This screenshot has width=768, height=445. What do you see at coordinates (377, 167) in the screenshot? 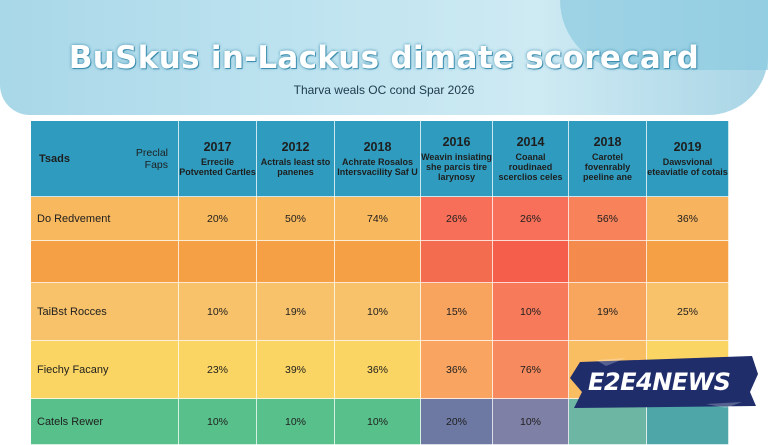
I see `column-description: Achrate Rosalos Intersvacility Saf U` at bounding box center [377, 167].